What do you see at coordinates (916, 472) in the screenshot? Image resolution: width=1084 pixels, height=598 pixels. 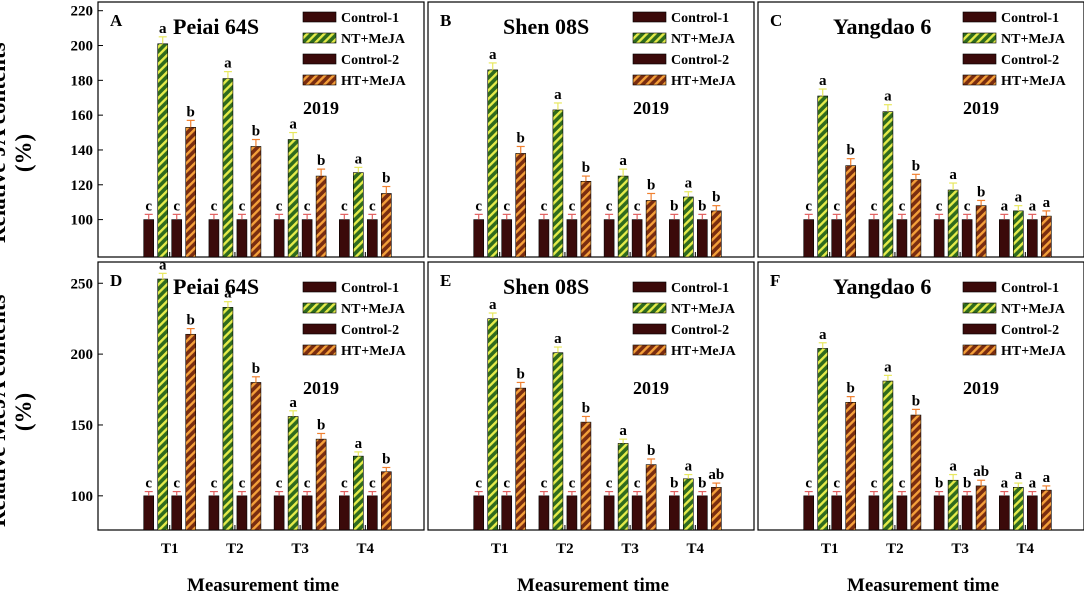 I see `bar-F-T2-HT+MeJA` at bounding box center [916, 472].